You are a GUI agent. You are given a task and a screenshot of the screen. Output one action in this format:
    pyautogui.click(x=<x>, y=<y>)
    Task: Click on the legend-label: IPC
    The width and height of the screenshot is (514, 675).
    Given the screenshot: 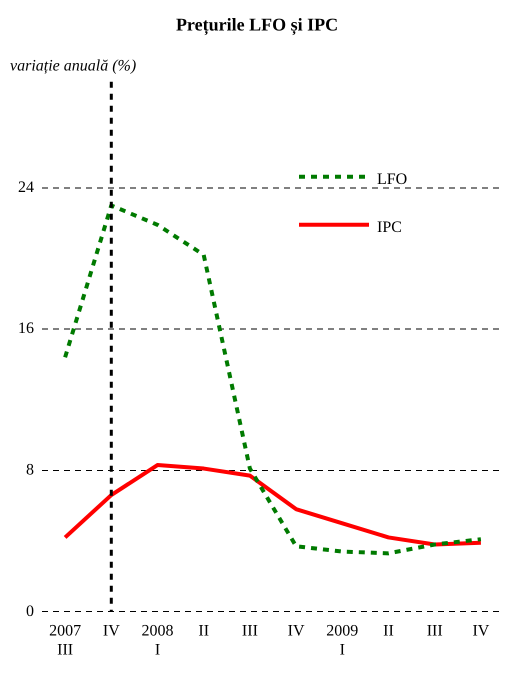 What is the action you would take?
    pyautogui.click(x=389, y=227)
    